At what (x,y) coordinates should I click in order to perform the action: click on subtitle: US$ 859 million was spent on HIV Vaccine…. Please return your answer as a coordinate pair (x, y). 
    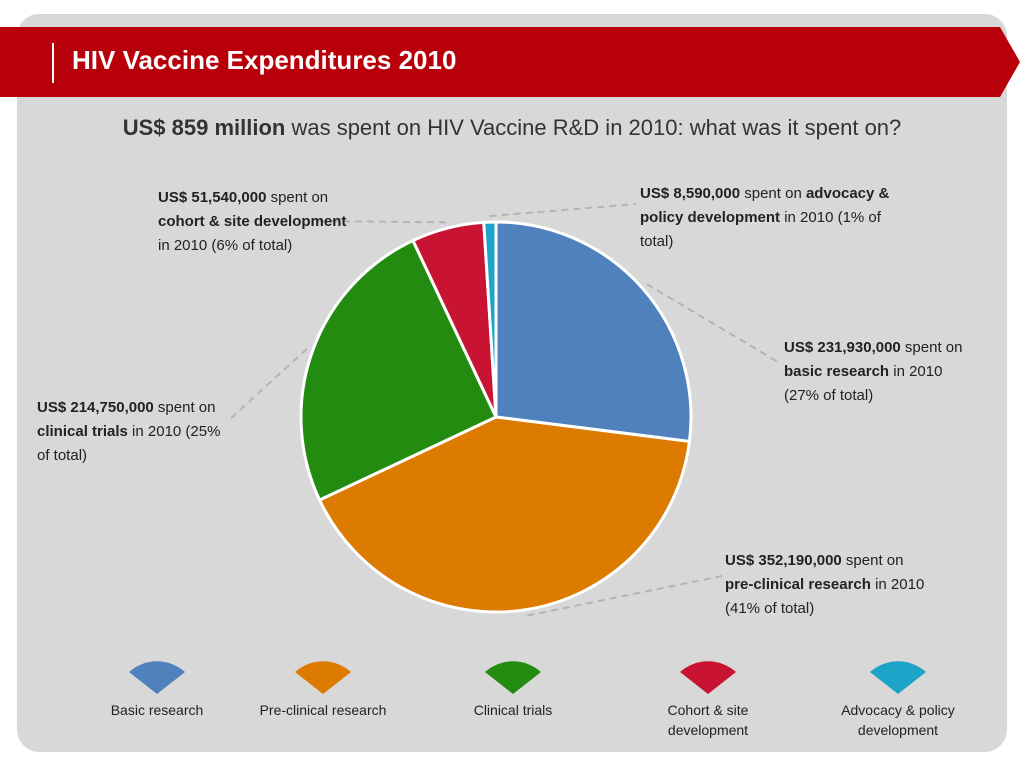
    Looking at the image, I should click on (512, 128).